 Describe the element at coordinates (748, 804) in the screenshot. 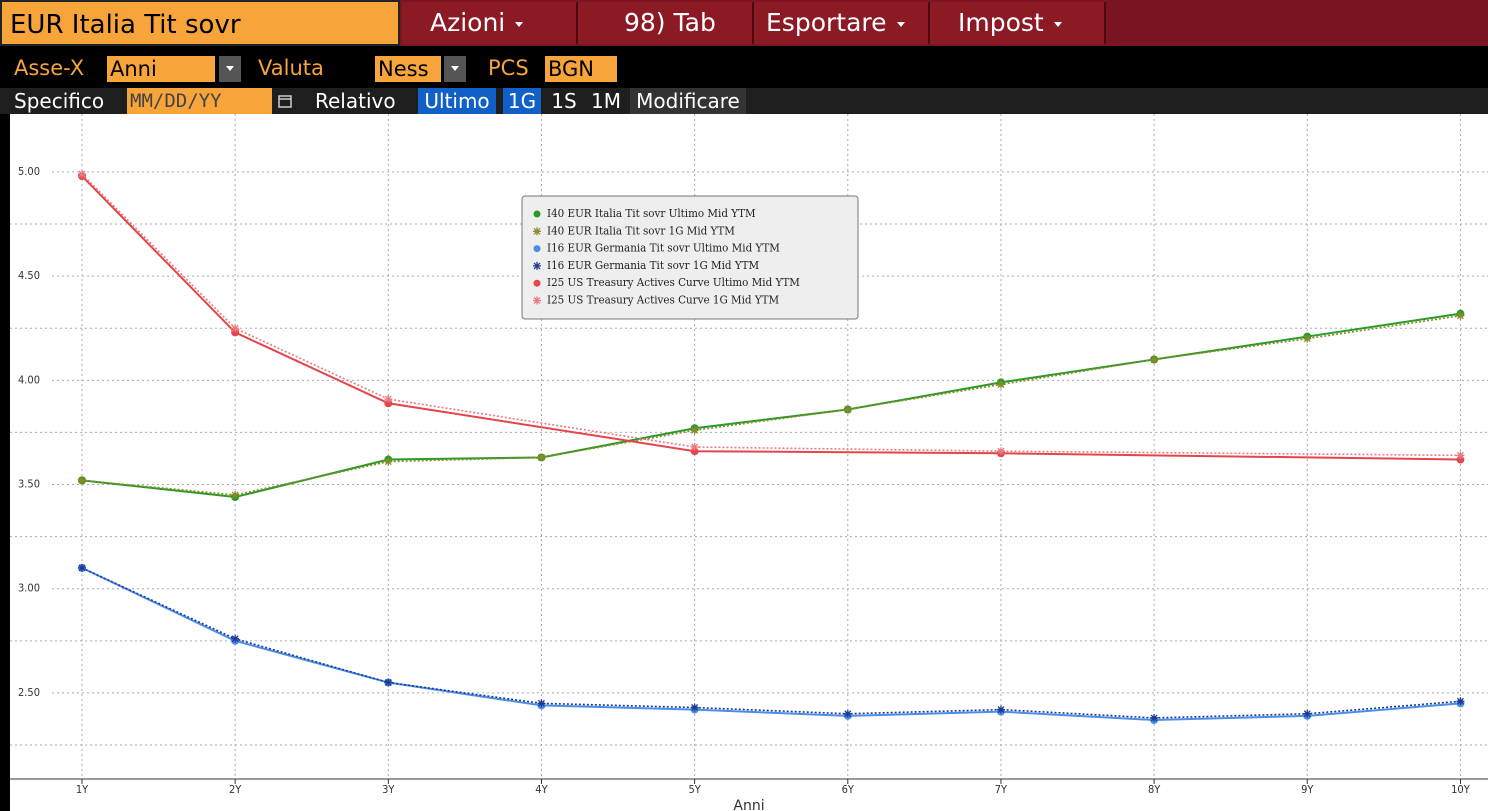

I see `x-axis-title: Anni` at that location.